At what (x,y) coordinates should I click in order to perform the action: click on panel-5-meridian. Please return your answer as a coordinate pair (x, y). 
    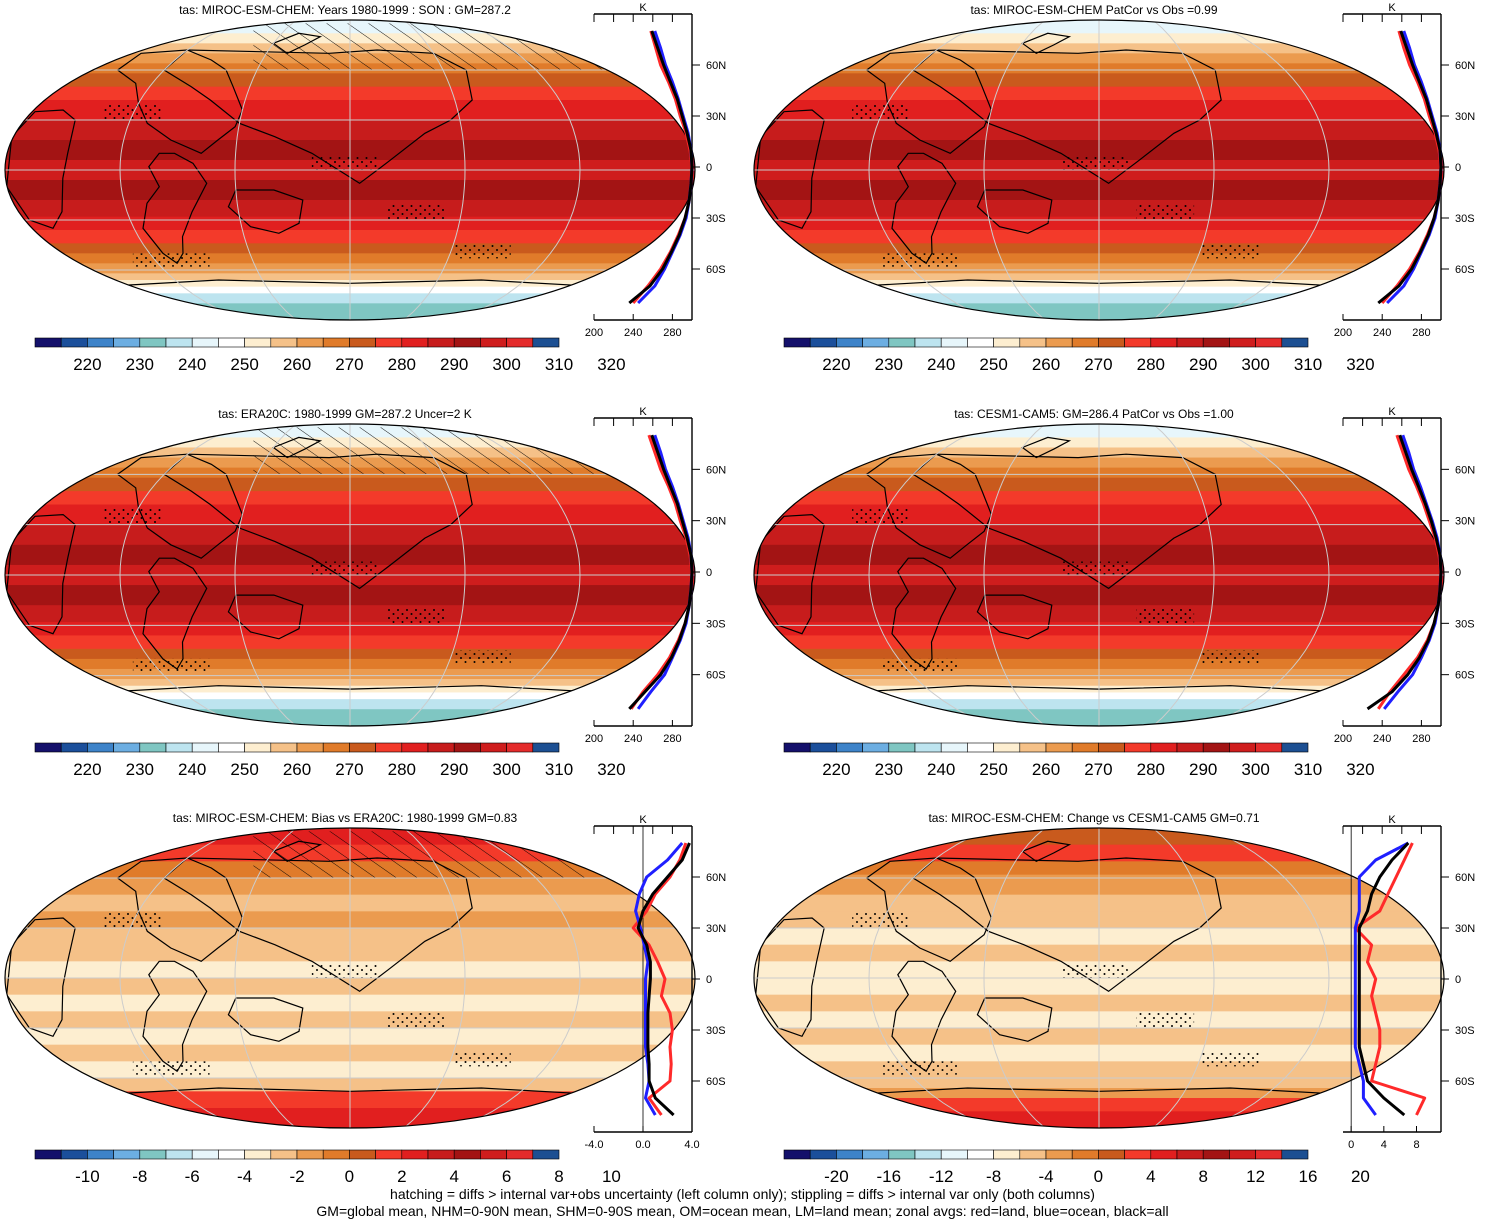
    Looking at the image, I should click on (265, 978).